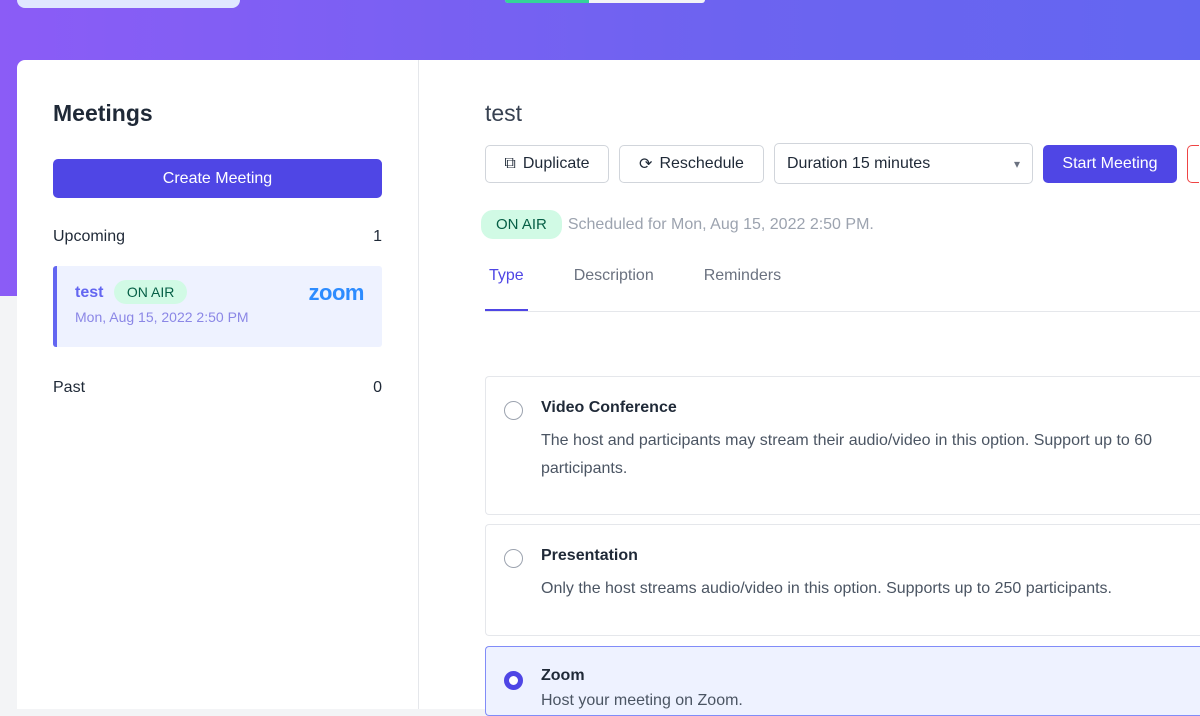  I want to click on refresh-icon: ⟳, so click(646, 164).